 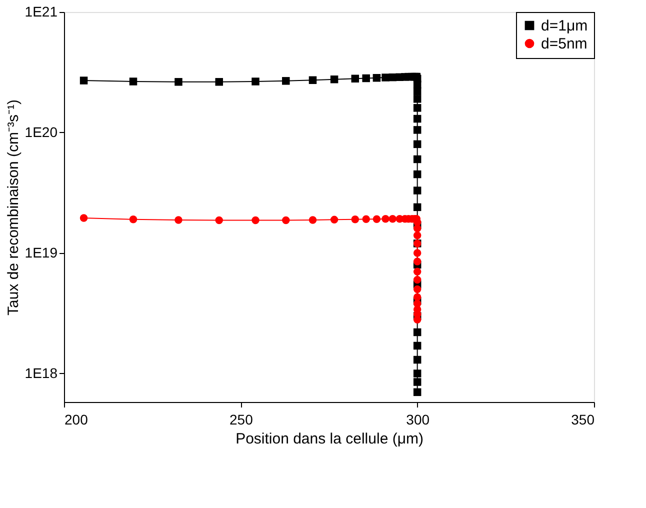 I want to click on y-tick-label: 1E18, so click(x=41, y=372).